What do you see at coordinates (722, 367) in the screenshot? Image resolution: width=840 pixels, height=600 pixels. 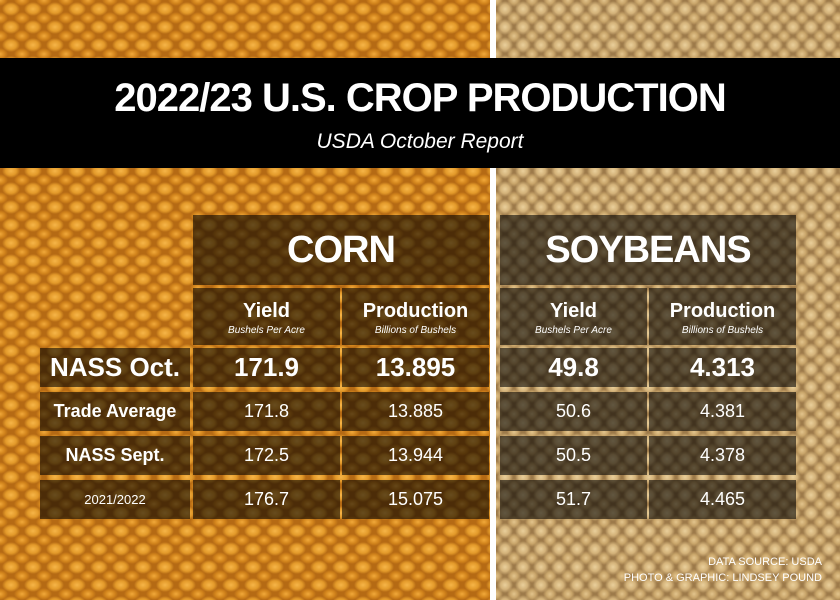 I see `table-cell: 4.313` at bounding box center [722, 367].